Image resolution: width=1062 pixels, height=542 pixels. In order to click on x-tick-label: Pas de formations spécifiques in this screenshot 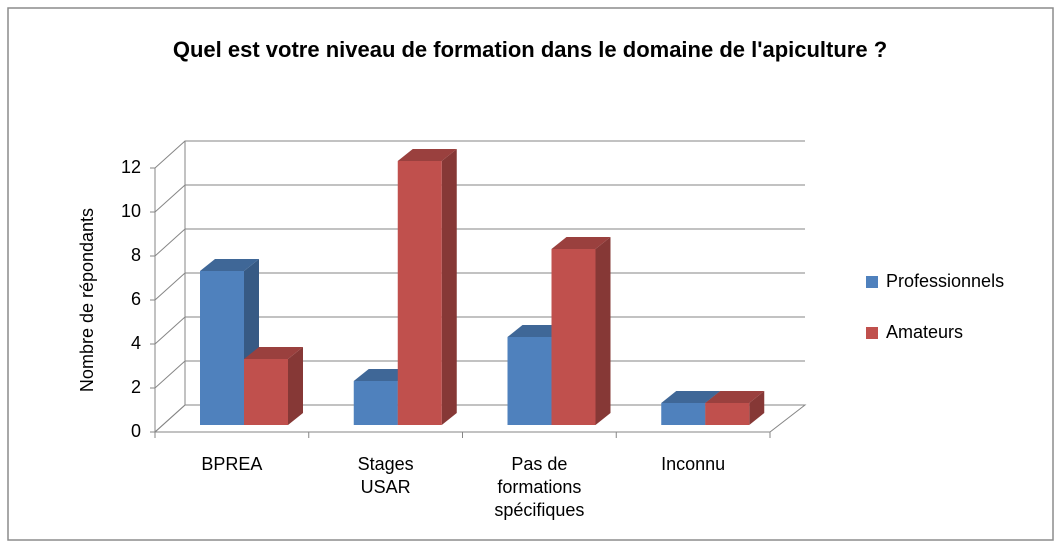, I will do `click(539, 487)`.